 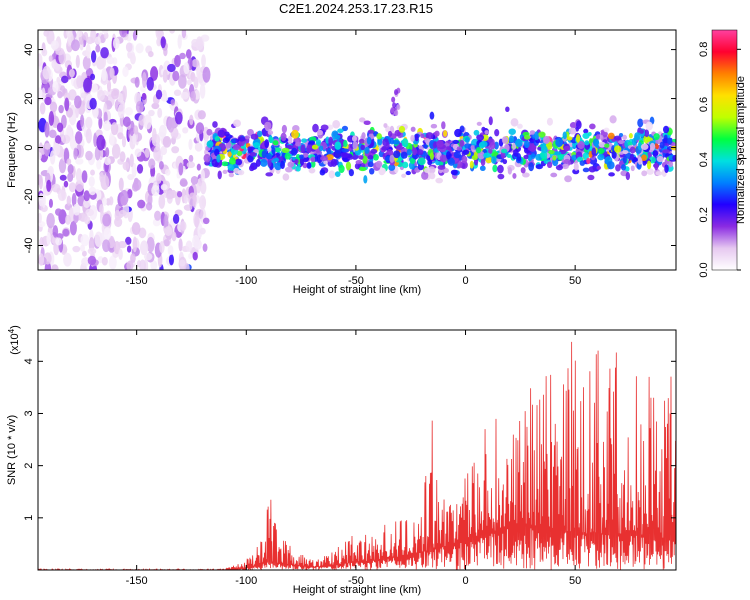 What do you see at coordinates (29, 518) in the screenshot?
I see `y-tick-label: 1` at bounding box center [29, 518].